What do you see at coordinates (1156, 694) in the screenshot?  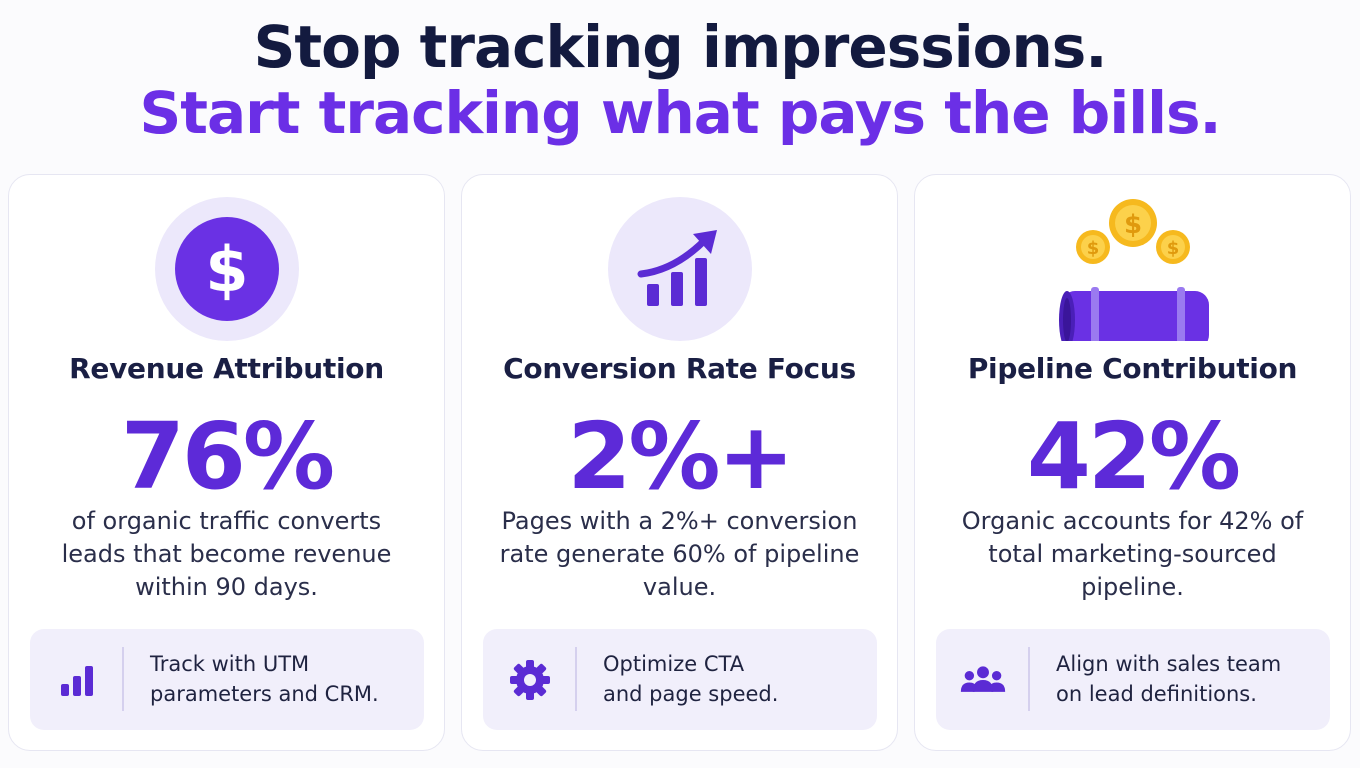 I see `tip-line-2: on lead definitions.` at bounding box center [1156, 694].